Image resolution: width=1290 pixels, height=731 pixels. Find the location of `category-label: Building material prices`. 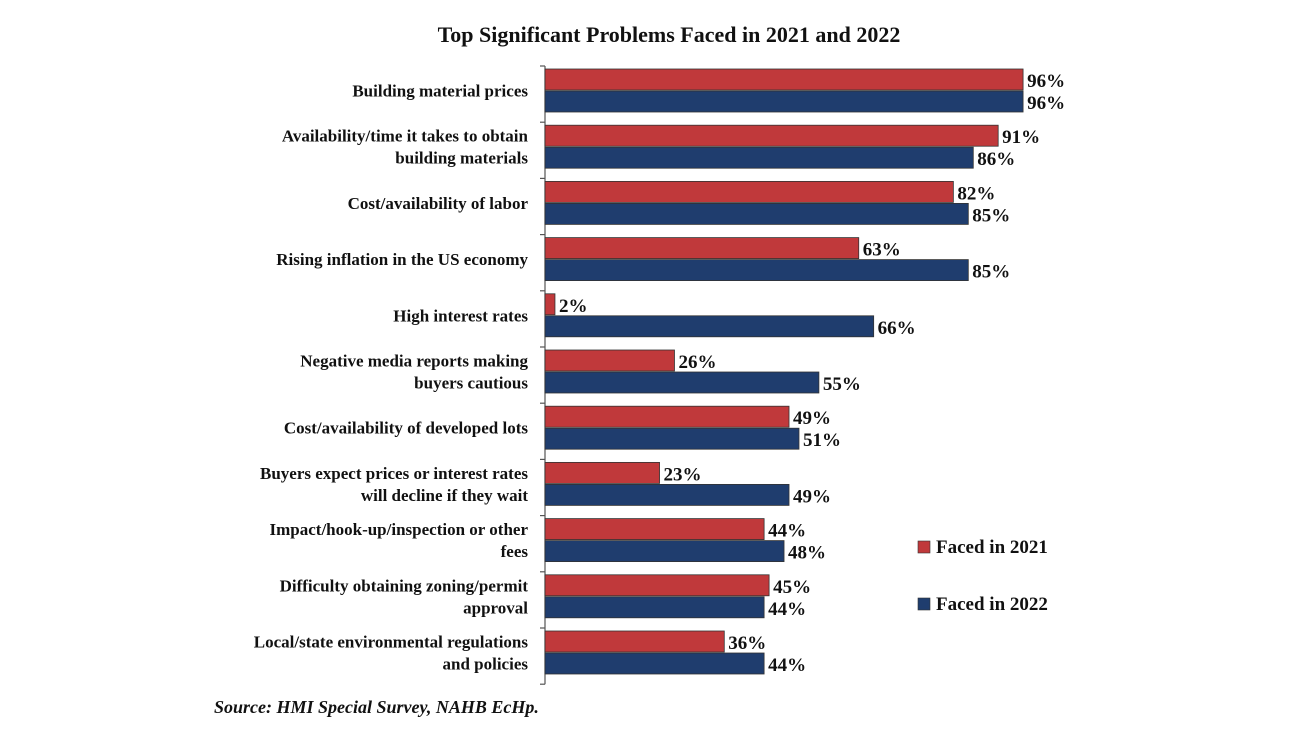

category-label: Building material prices is located at coordinates (440, 91).